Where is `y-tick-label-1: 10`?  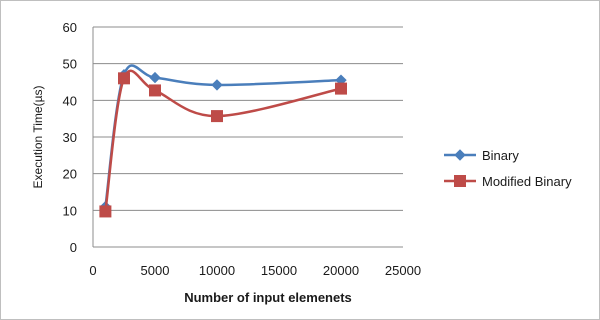
y-tick-label-1: 10 is located at coordinates (70, 210).